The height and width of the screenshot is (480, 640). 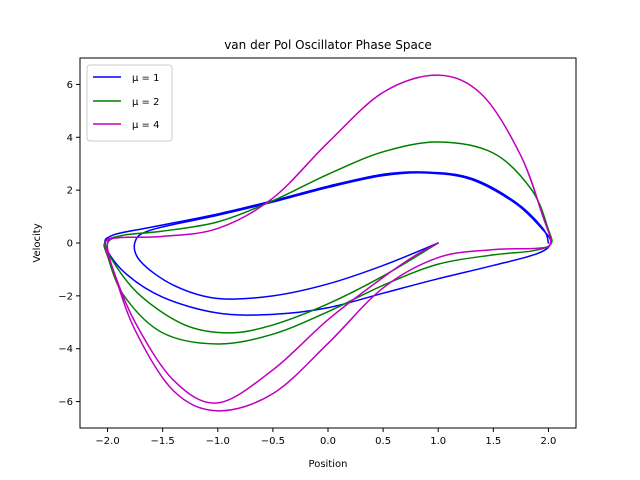 I want to click on y-tick-label: 0, so click(x=70, y=244).